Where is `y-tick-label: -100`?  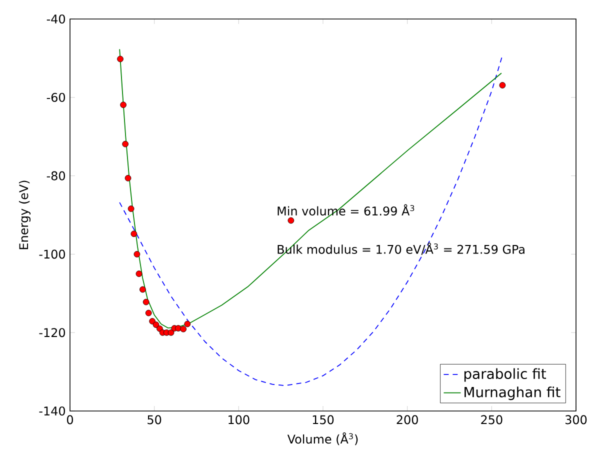 y-tick-label: -100 is located at coordinates (52, 254).